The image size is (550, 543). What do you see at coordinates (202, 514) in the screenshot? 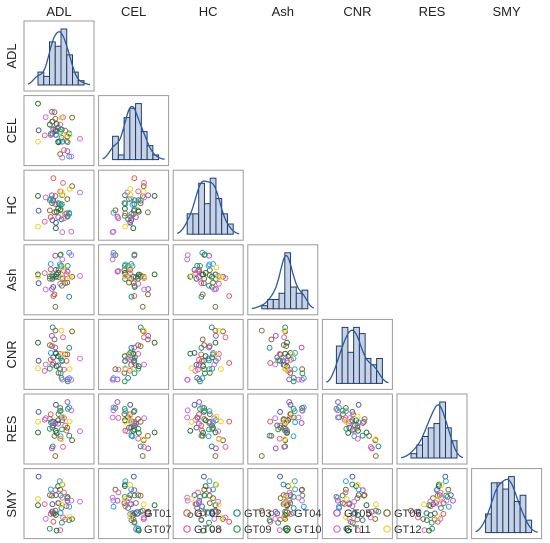
I see `legend-item-gt02: GT02` at bounding box center [202, 514].